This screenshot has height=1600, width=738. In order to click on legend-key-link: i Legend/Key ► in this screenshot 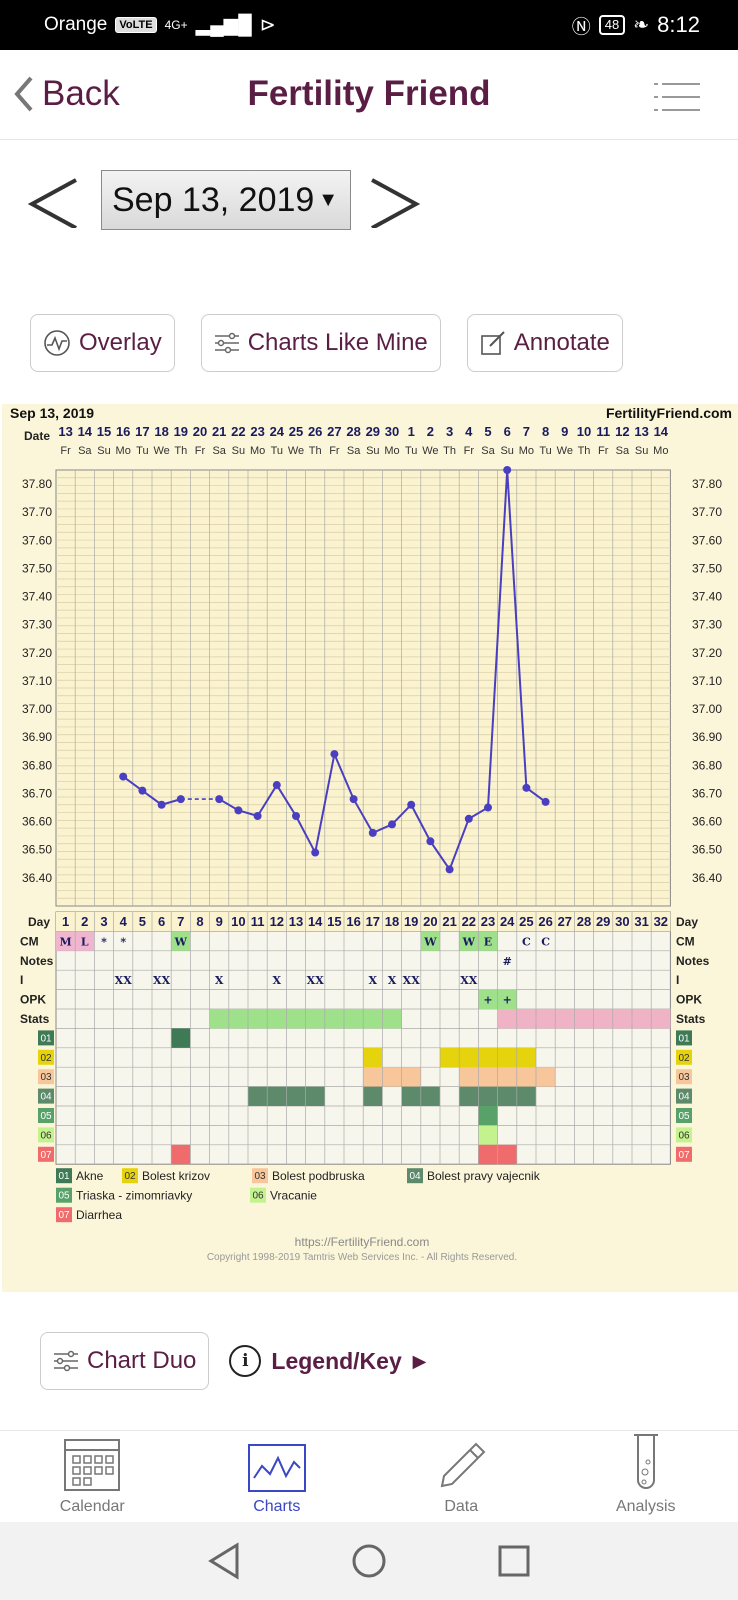, I will do `click(330, 1361)`.